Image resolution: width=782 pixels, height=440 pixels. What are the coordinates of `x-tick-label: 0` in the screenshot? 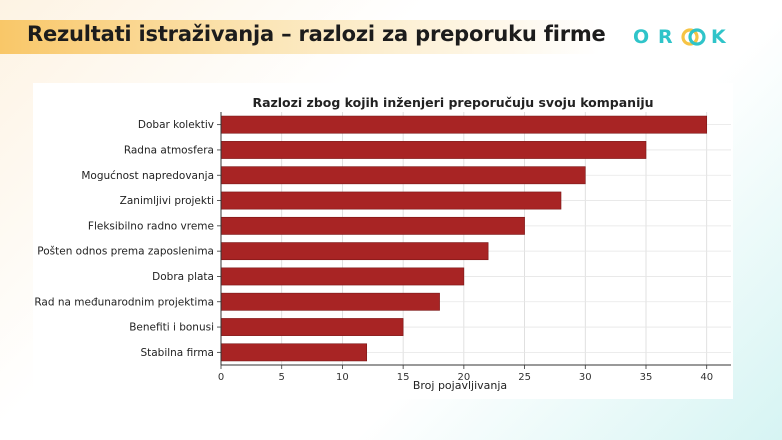 It's located at (221, 377).